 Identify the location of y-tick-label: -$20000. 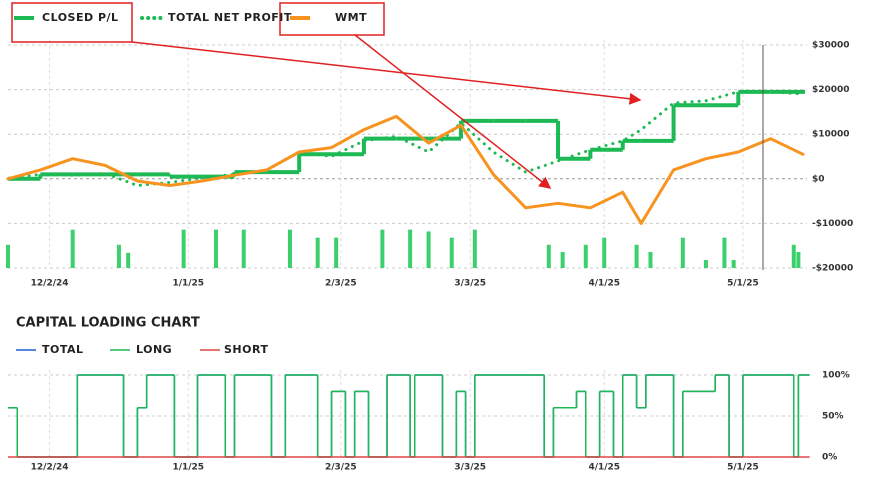
(832, 269).